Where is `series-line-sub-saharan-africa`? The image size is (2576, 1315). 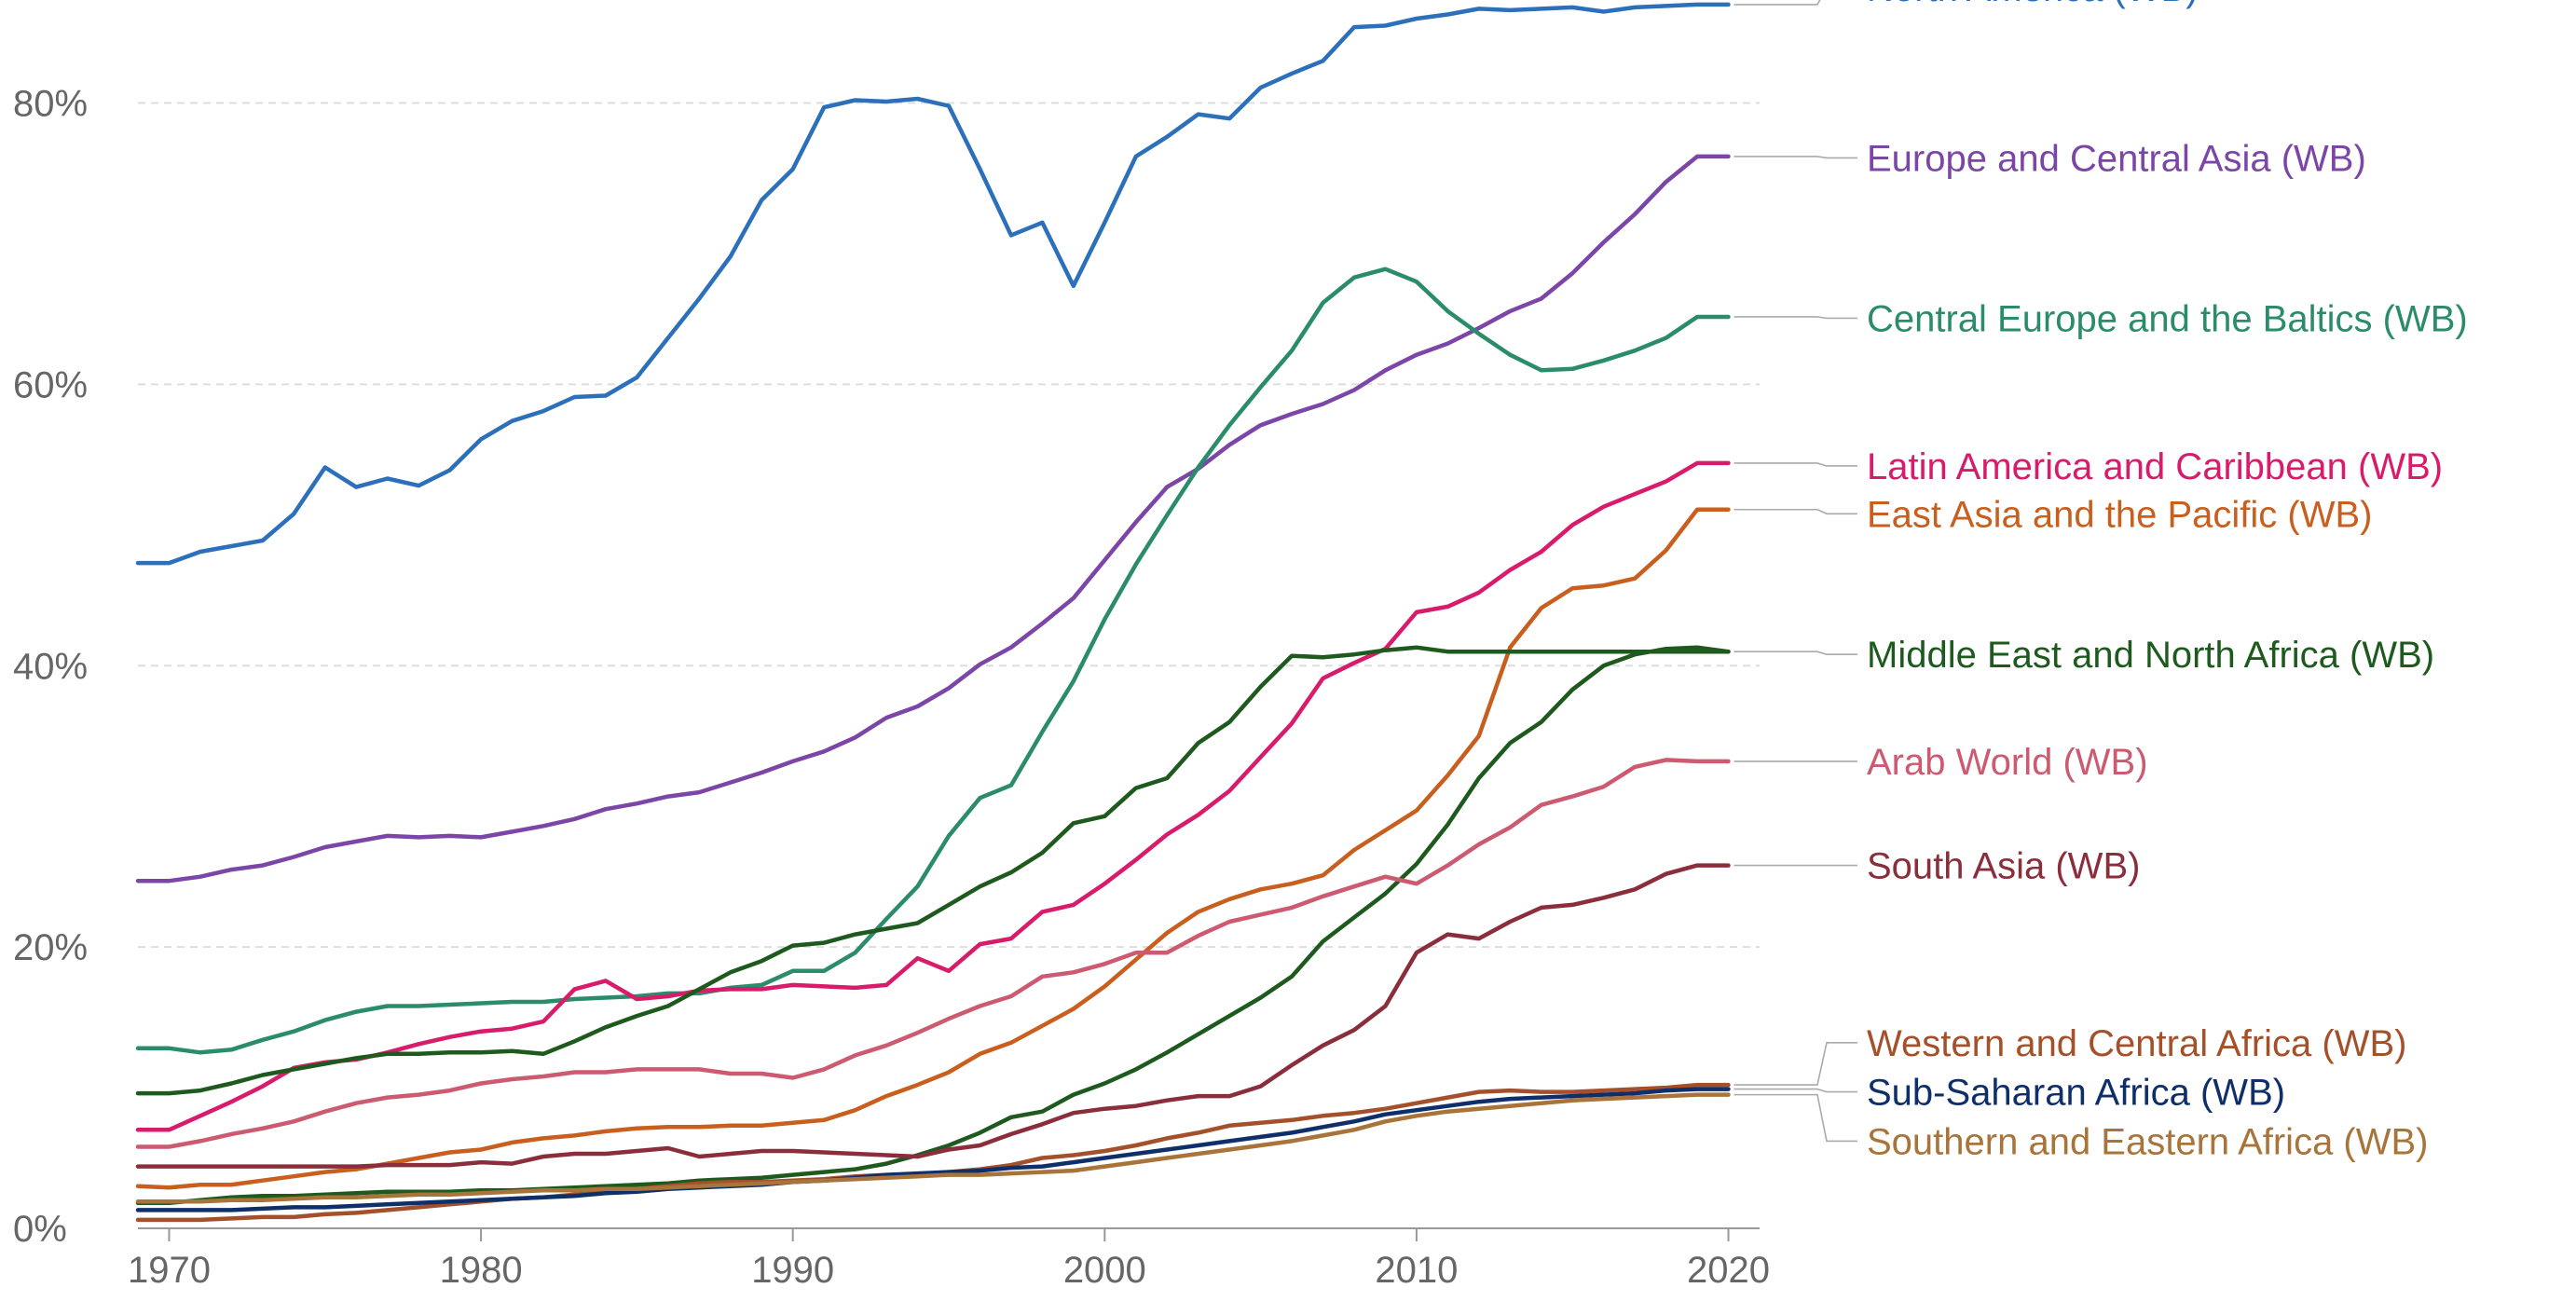
series-line-sub-saharan-africa is located at coordinates (933, 1149).